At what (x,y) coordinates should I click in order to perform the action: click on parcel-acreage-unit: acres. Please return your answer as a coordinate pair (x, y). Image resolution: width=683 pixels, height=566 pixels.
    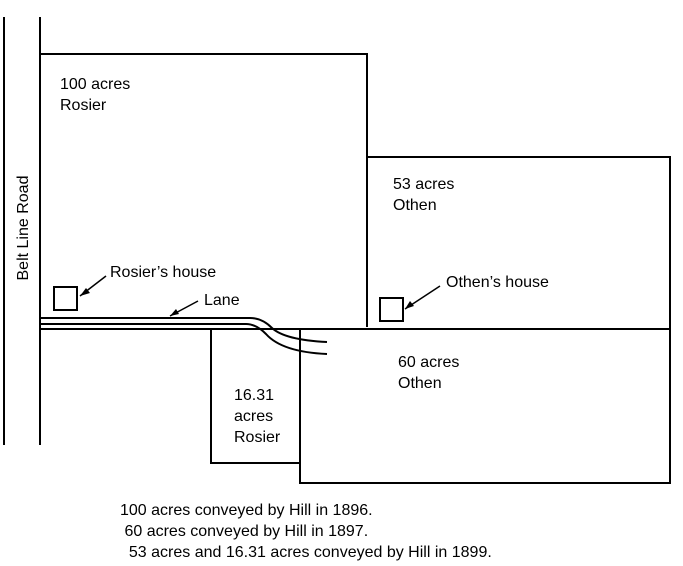
    Looking at the image, I should click on (254, 416).